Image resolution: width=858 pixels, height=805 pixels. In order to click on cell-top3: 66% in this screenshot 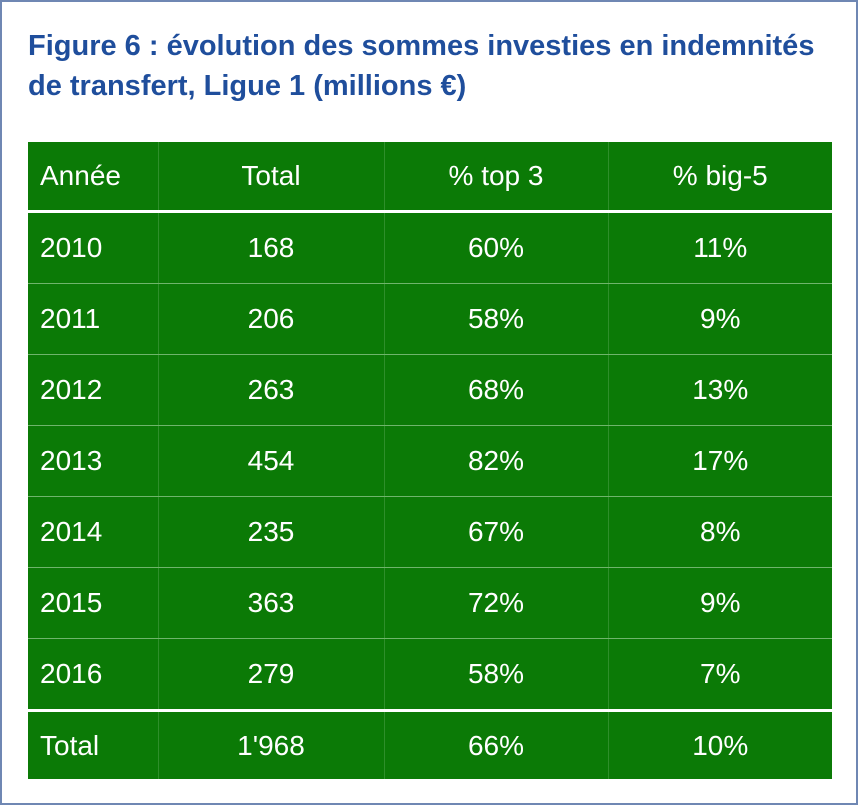, I will do `click(496, 744)`.